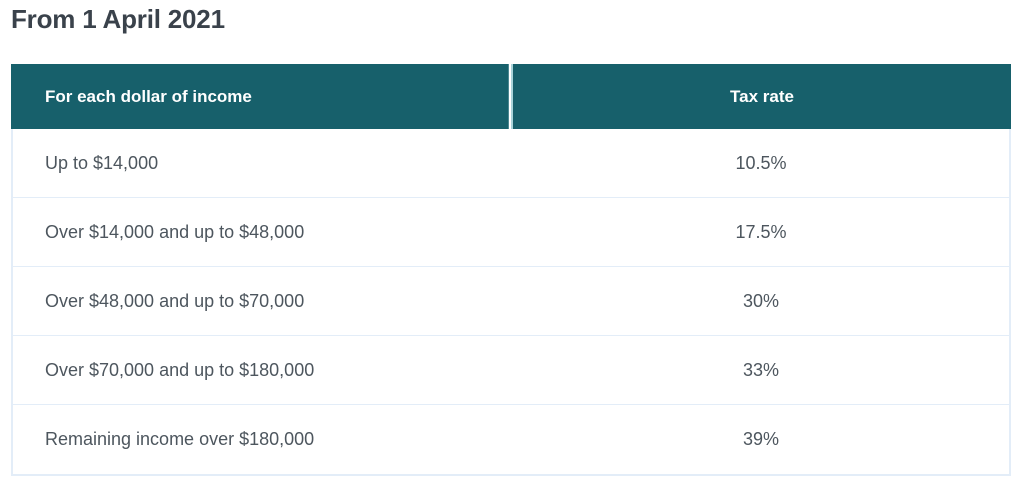 Image resolution: width=1024 pixels, height=490 pixels. I want to click on table-row: Over $70,000 and up to $180,000 33%, so click(511, 370).